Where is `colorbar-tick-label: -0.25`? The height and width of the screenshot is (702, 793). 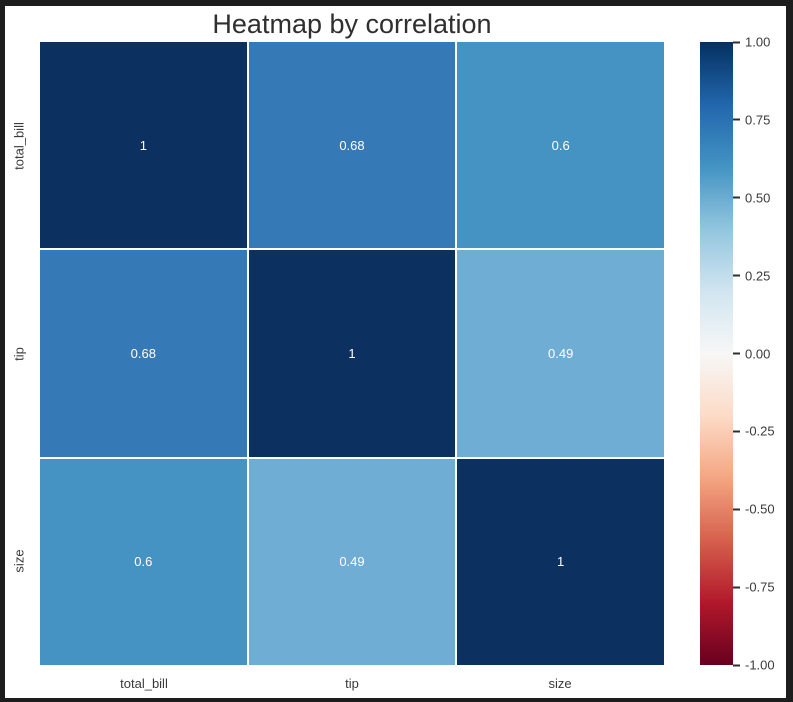 colorbar-tick-label: -0.25 is located at coordinates (760, 431).